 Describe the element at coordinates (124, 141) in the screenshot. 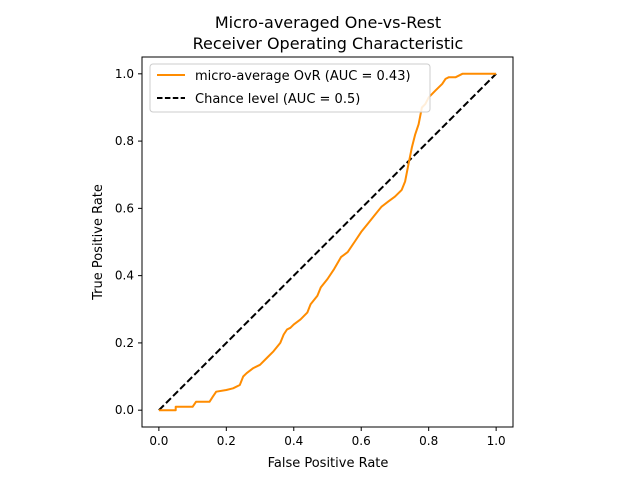

I see `y-tick-label: 0.8` at that location.